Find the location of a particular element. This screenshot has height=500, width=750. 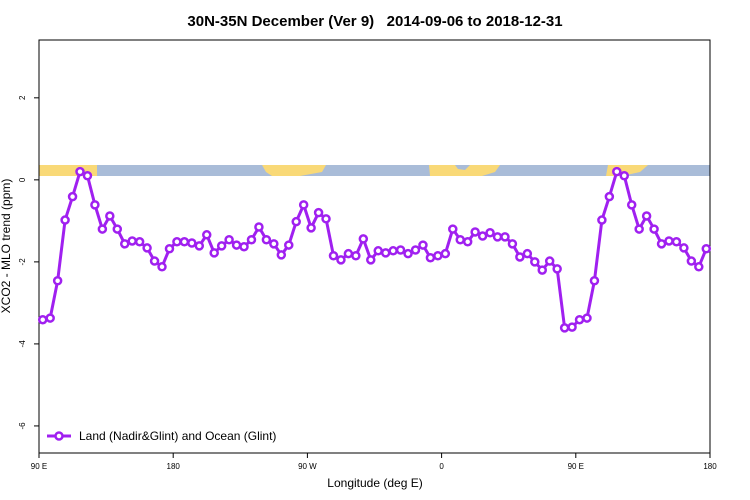

y-tick-label: -2 is located at coordinates (22, 262).